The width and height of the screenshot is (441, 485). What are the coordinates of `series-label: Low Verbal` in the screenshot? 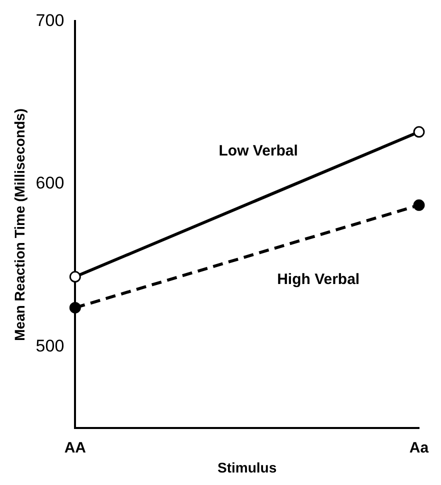 It's located at (258, 151).